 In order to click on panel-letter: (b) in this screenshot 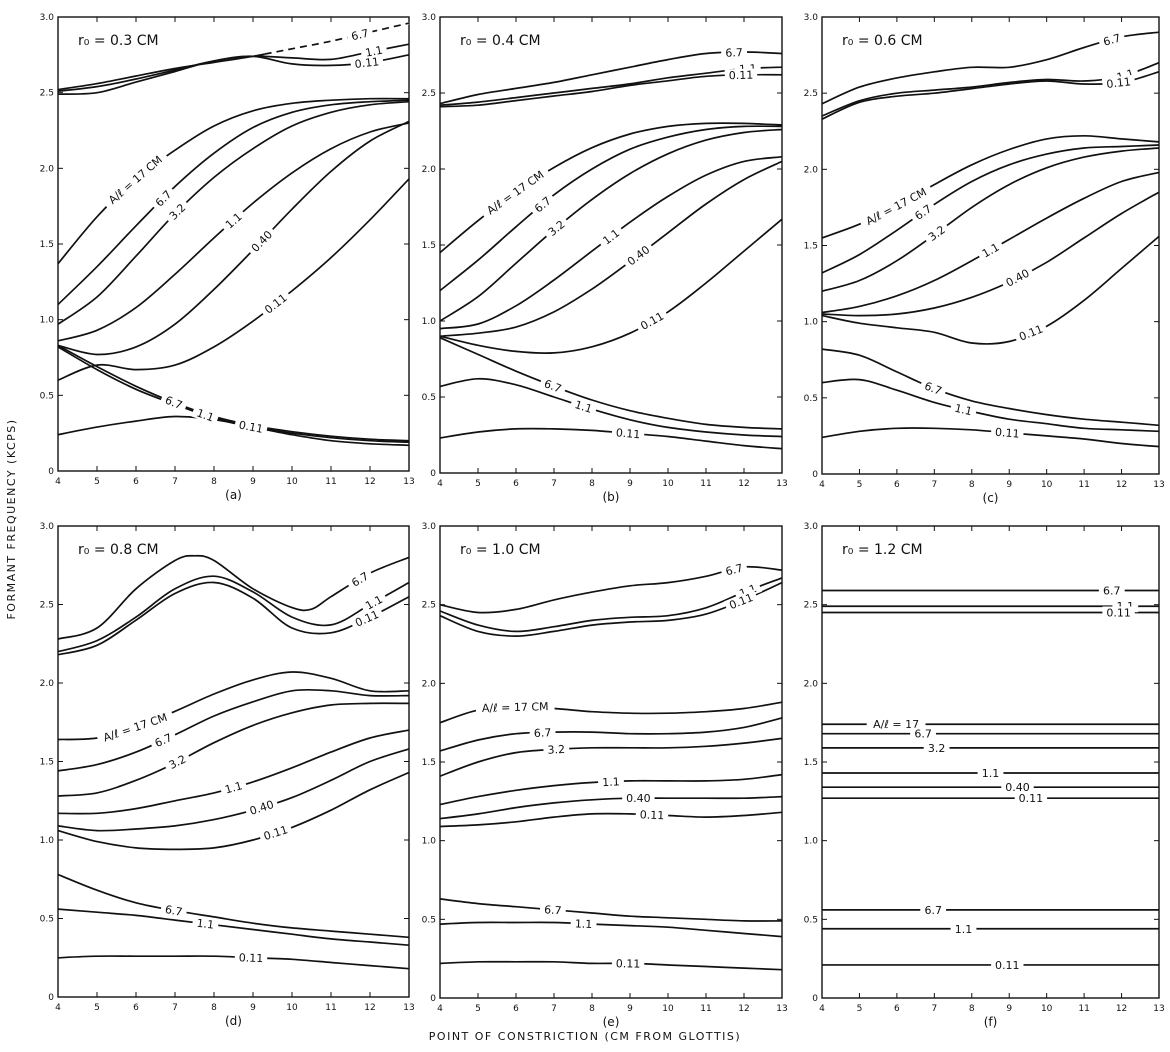, I will do `click(611, 497)`.